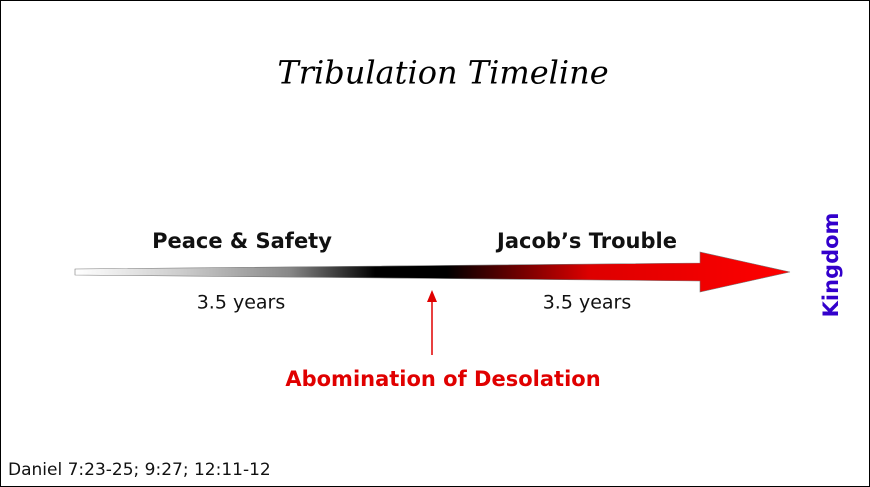 The width and height of the screenshot is (870, 487). What do you see at coordinates (139, 470) in the screenshot?
I see `reference: Daniel 7:23-25; 9:27; 12:11-12` at bounding box center [139, 470].